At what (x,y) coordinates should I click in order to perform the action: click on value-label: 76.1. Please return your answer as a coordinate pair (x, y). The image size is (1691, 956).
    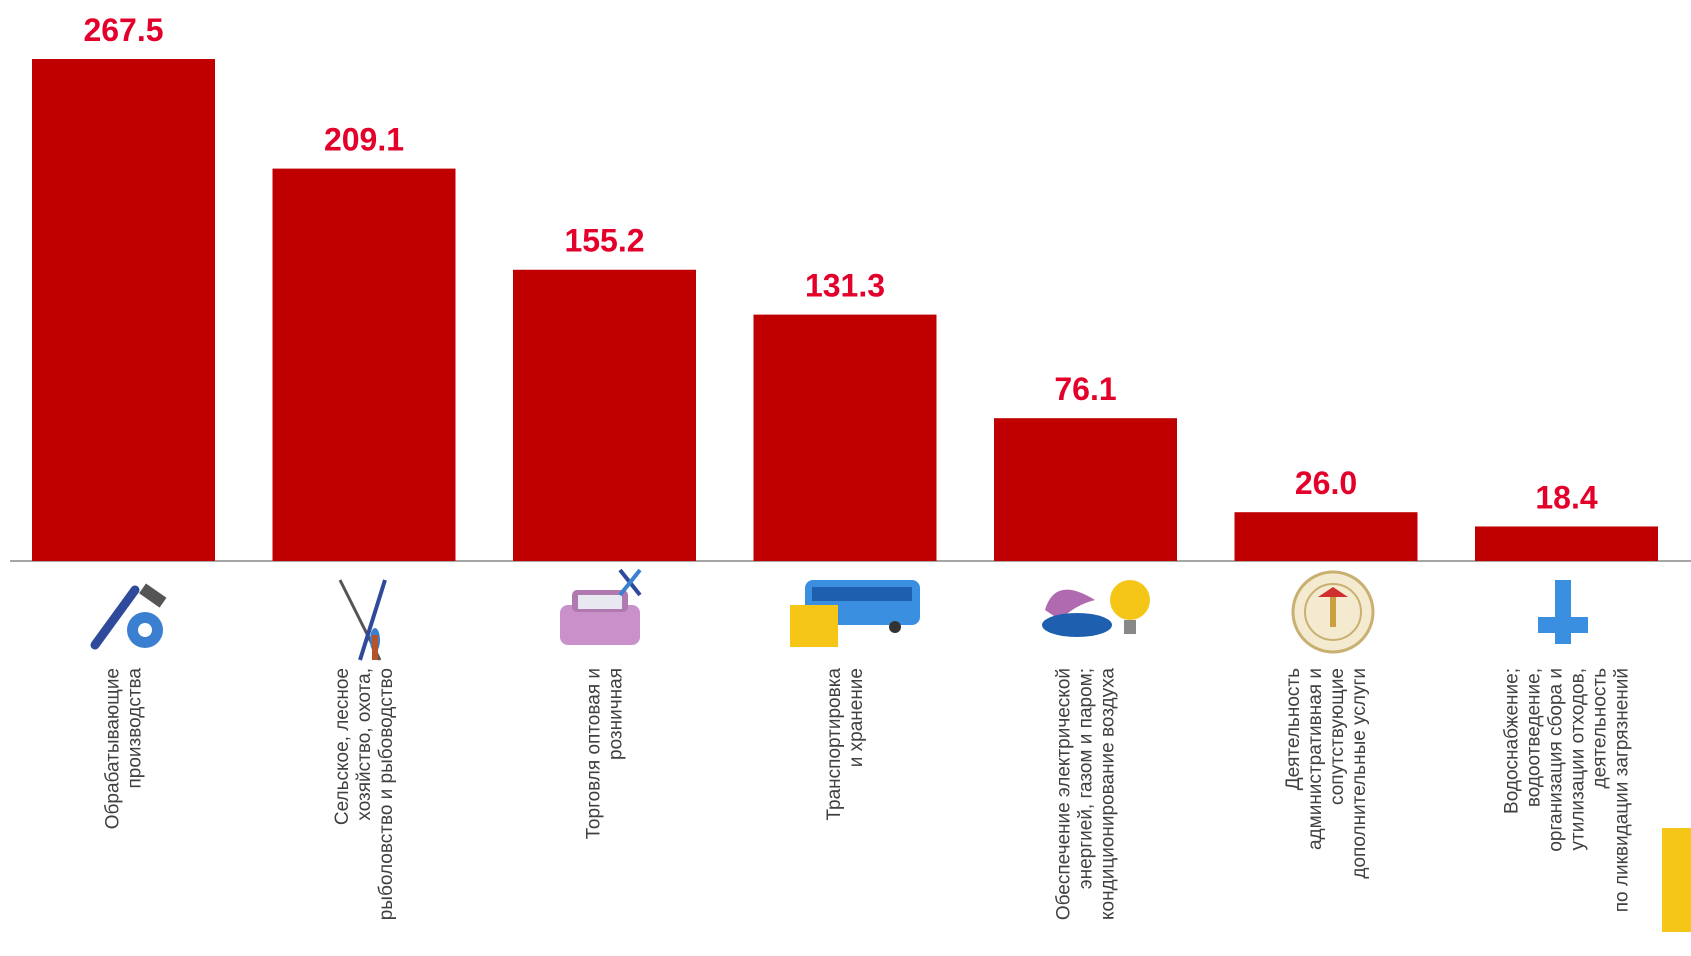
    Looking at the image, I should click on (1085, 389).